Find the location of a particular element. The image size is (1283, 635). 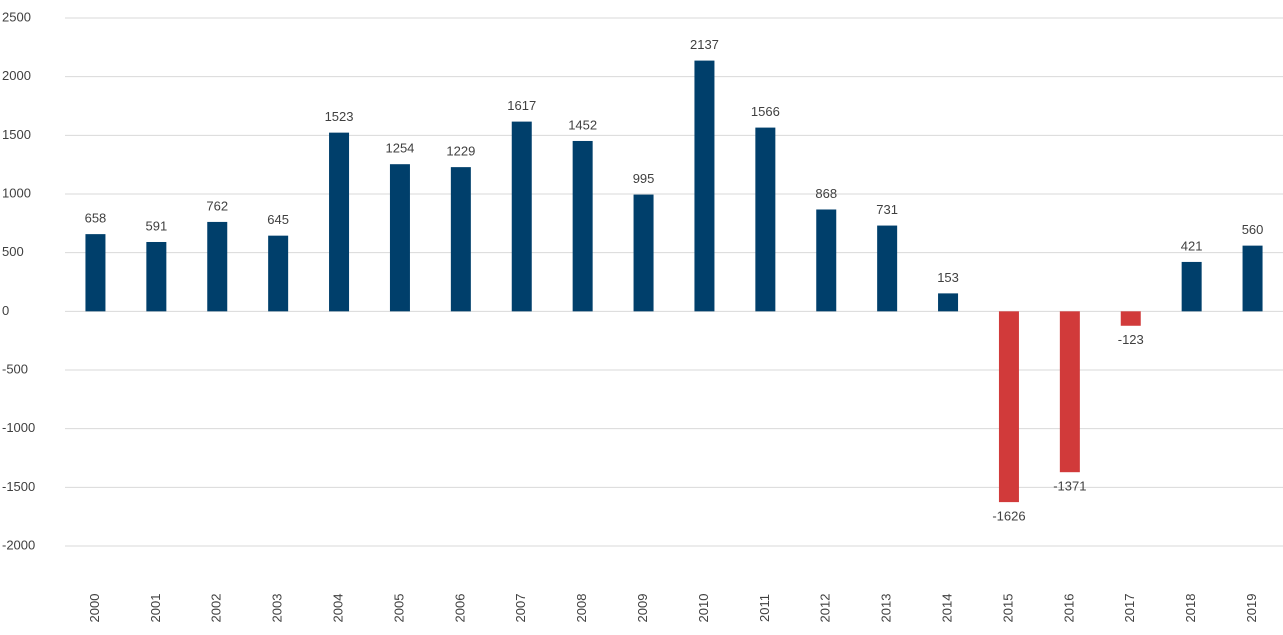

y-tick-label: 2000 is located at coordinates (16, 75).